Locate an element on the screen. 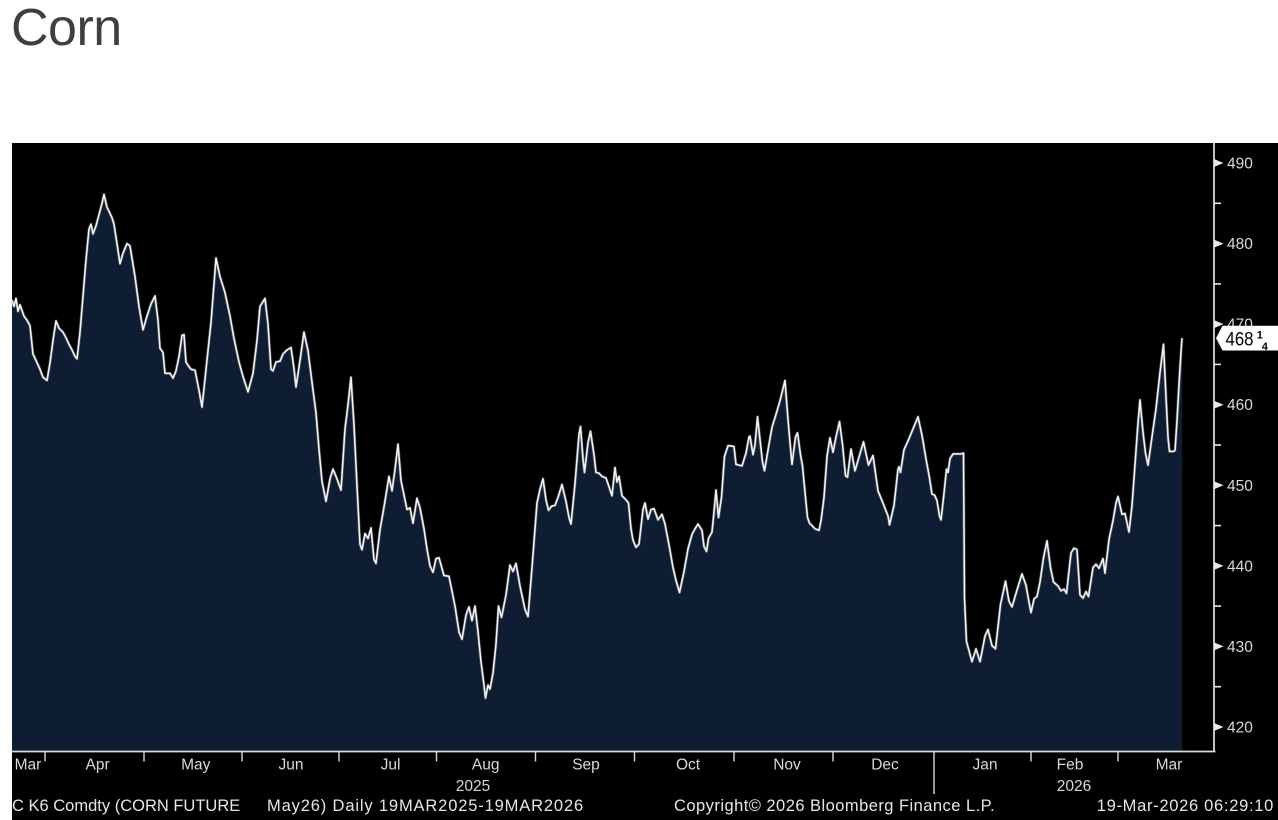  svg-text:May26) Daily 19MAR2025-19MAR20: May26) Daily 19MAR2025-19MAR2026 is located at coordinates (425, 806).